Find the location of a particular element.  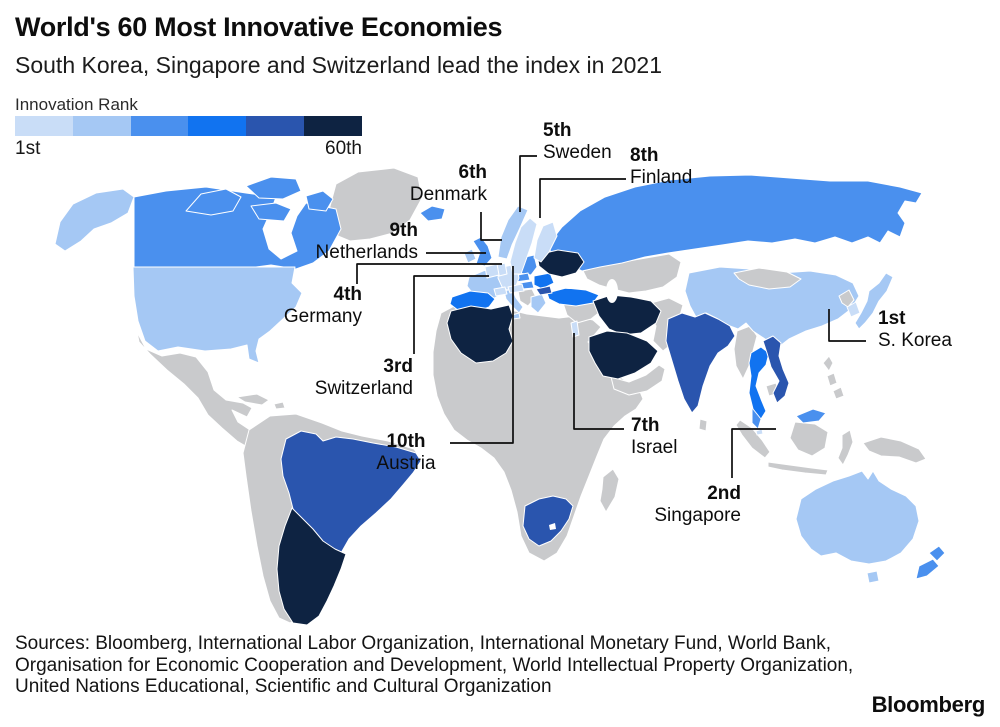

region-yemen-oman is located at coordinates (638, 380).